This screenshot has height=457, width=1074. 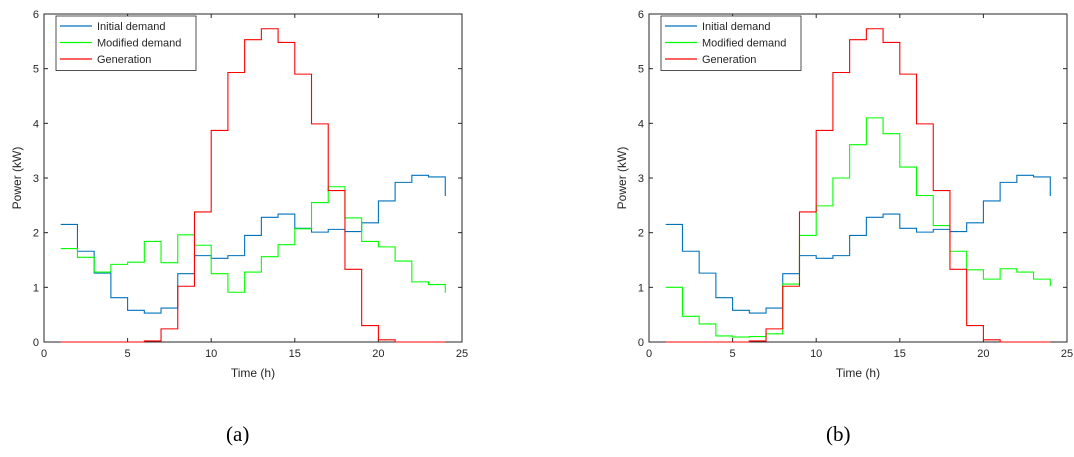 I want to click on panel-caption-a: (a), so click(x=238, y=434).